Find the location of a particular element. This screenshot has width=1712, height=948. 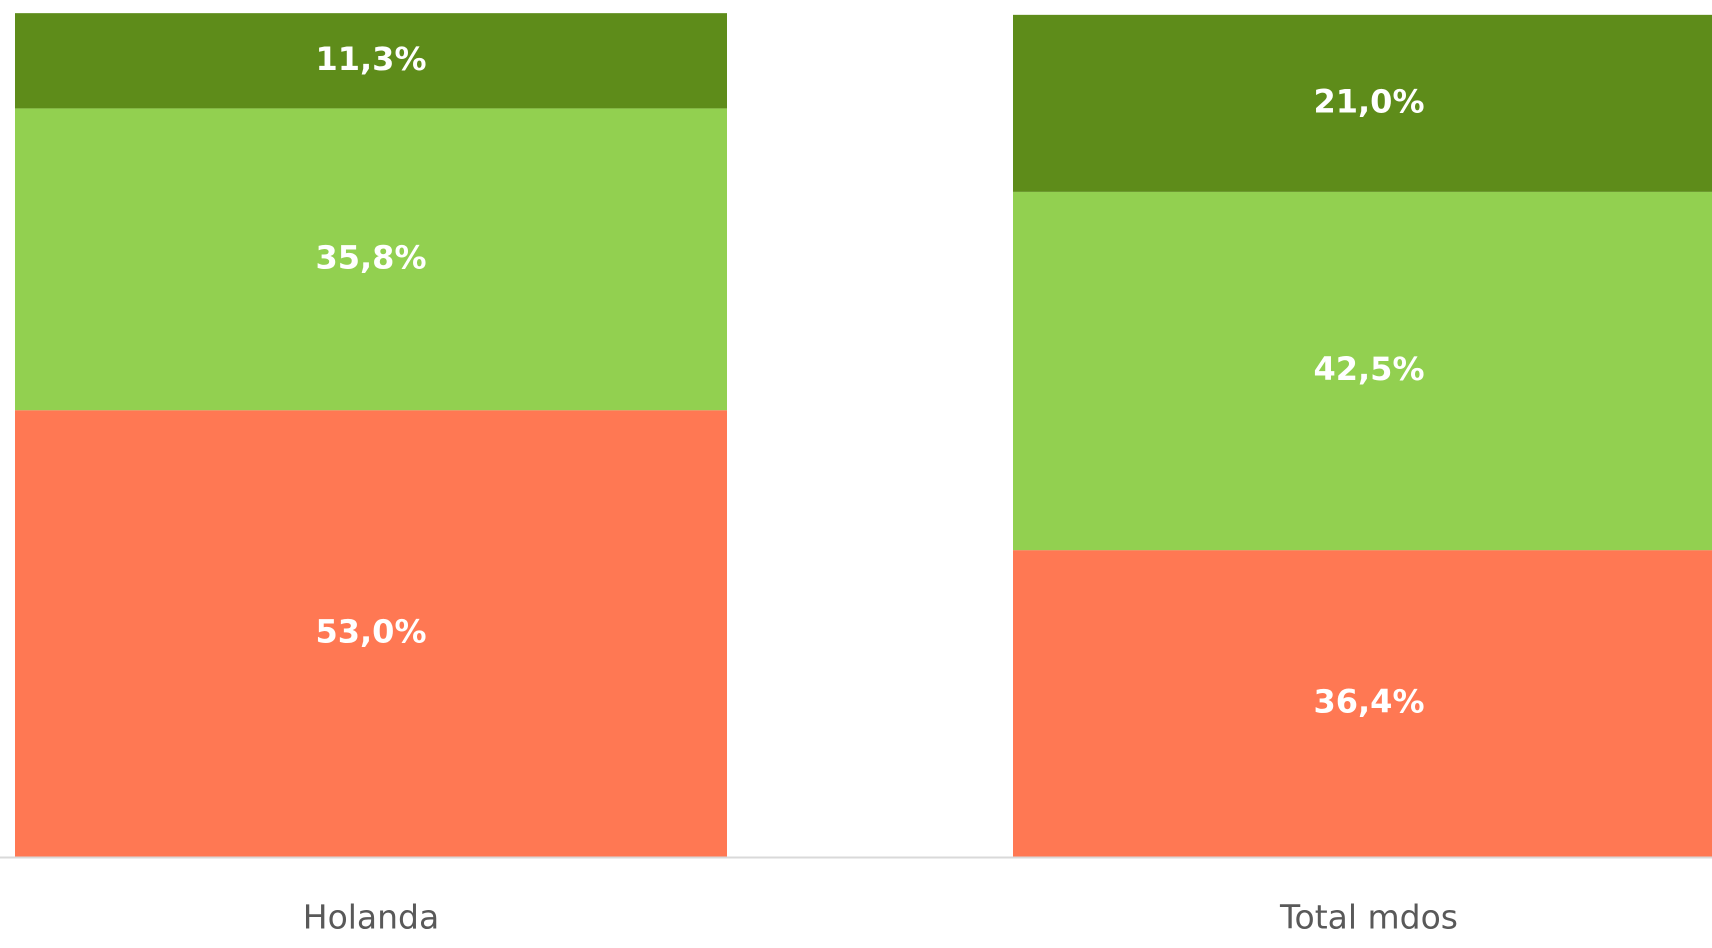

x-tick-label: Total mdos is located at coordinates (1368, 917).